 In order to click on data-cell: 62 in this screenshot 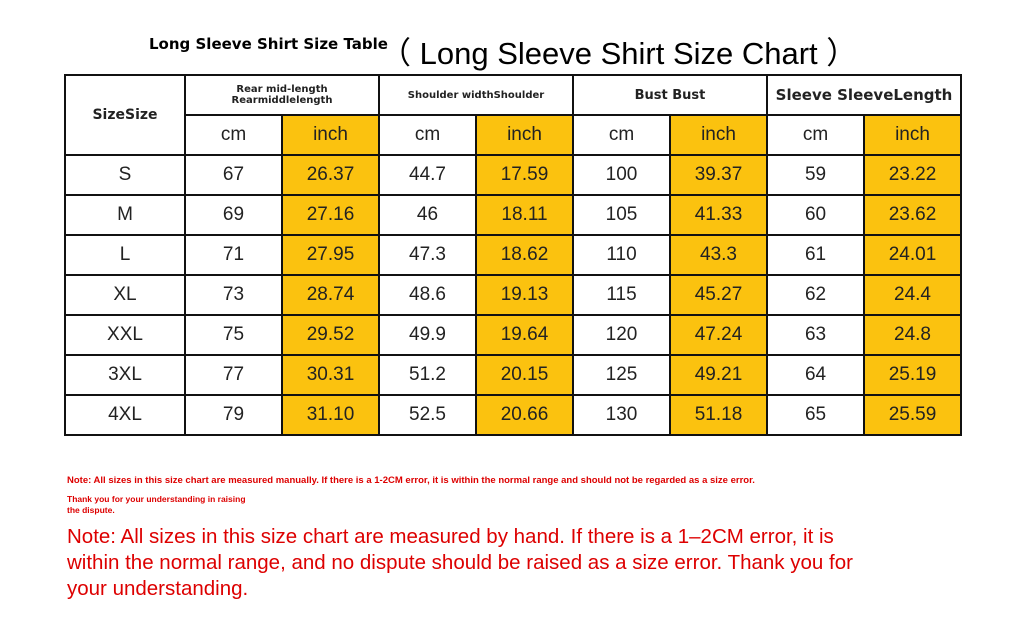, I will do `click(816, 295)`.